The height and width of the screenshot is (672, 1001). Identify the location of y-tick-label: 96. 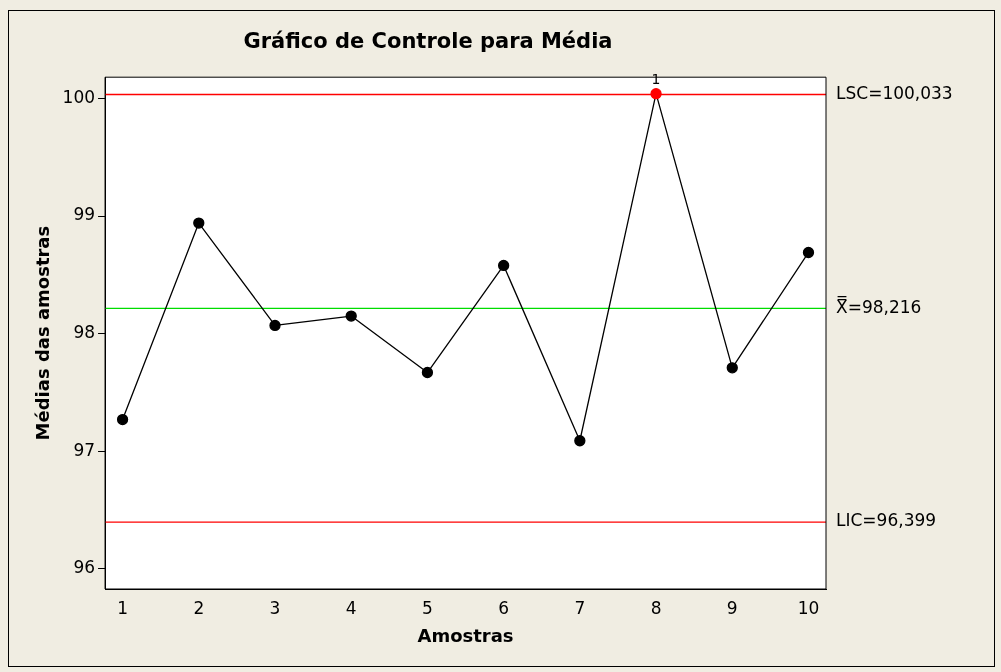
(84, 567).